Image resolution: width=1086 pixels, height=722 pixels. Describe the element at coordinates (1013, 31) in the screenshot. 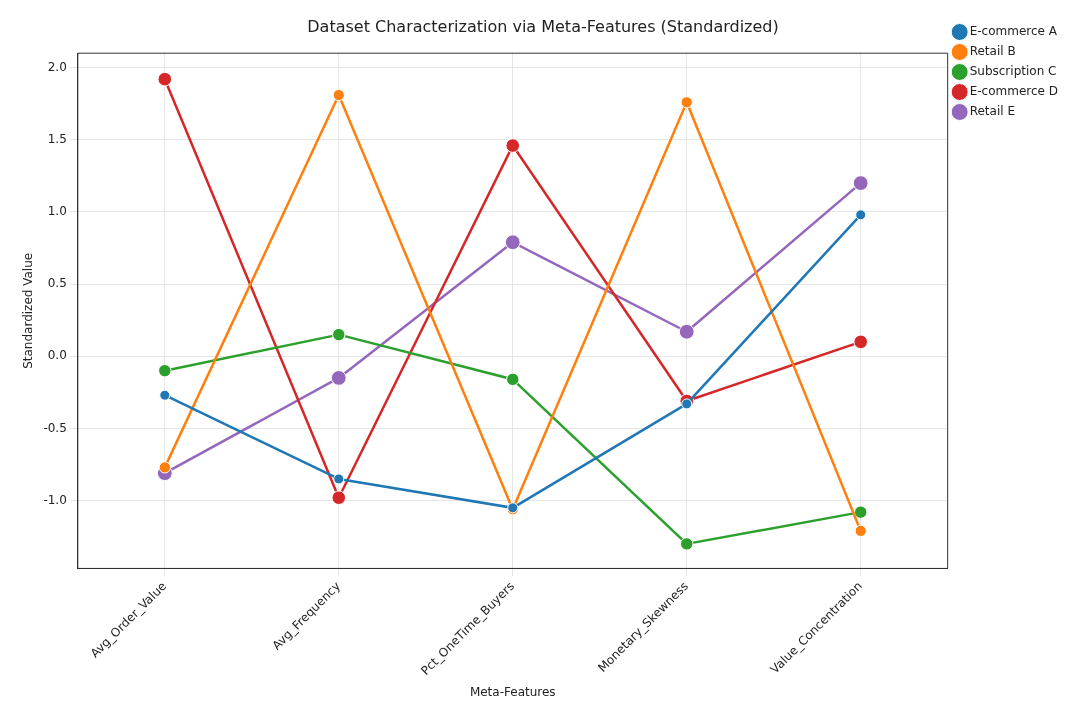

I see `legend-label: E-commerce A` at that location.